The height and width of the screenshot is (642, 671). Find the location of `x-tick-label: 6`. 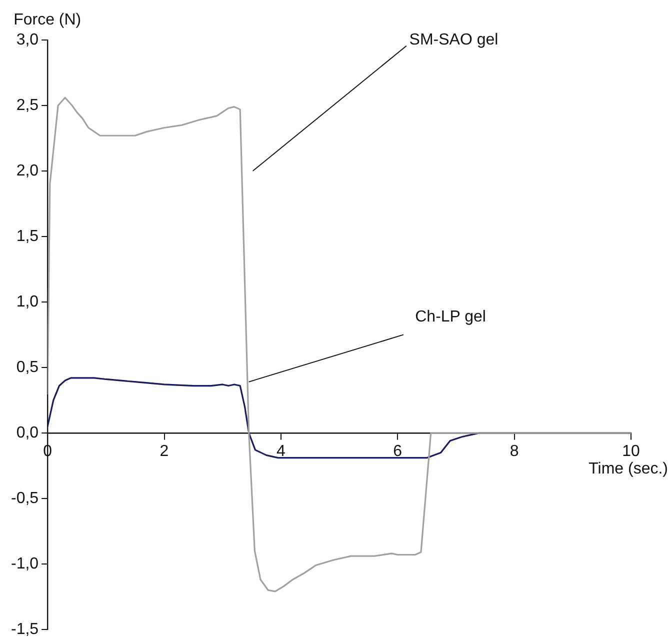

x-tick-label: 6 is located at coordinates (397, 451).